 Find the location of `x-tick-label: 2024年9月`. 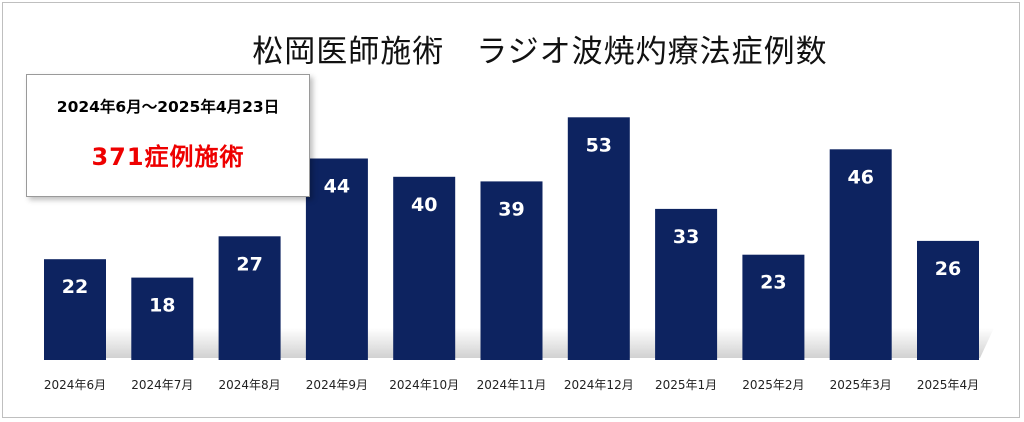

x-tick-label: 2024年9月 is located at coordinates (337, 385).